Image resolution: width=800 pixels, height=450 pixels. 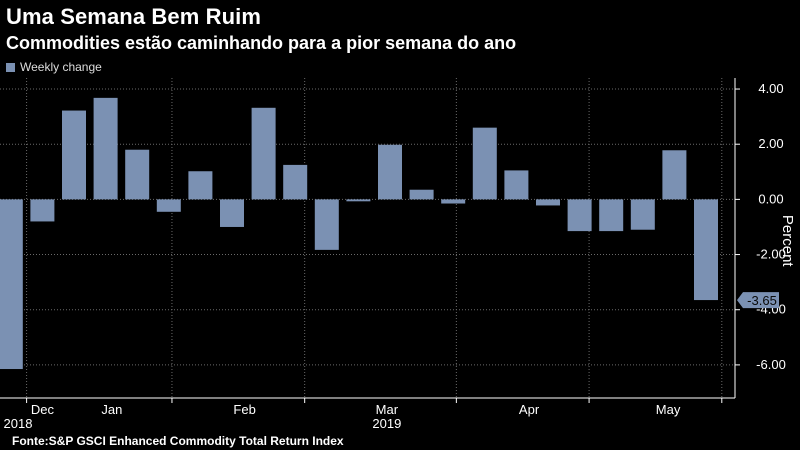 What do you see at coordinates (18, 423) in the screenshot?
I see `x-year-label: 2018` at bounding box center [18, 423].